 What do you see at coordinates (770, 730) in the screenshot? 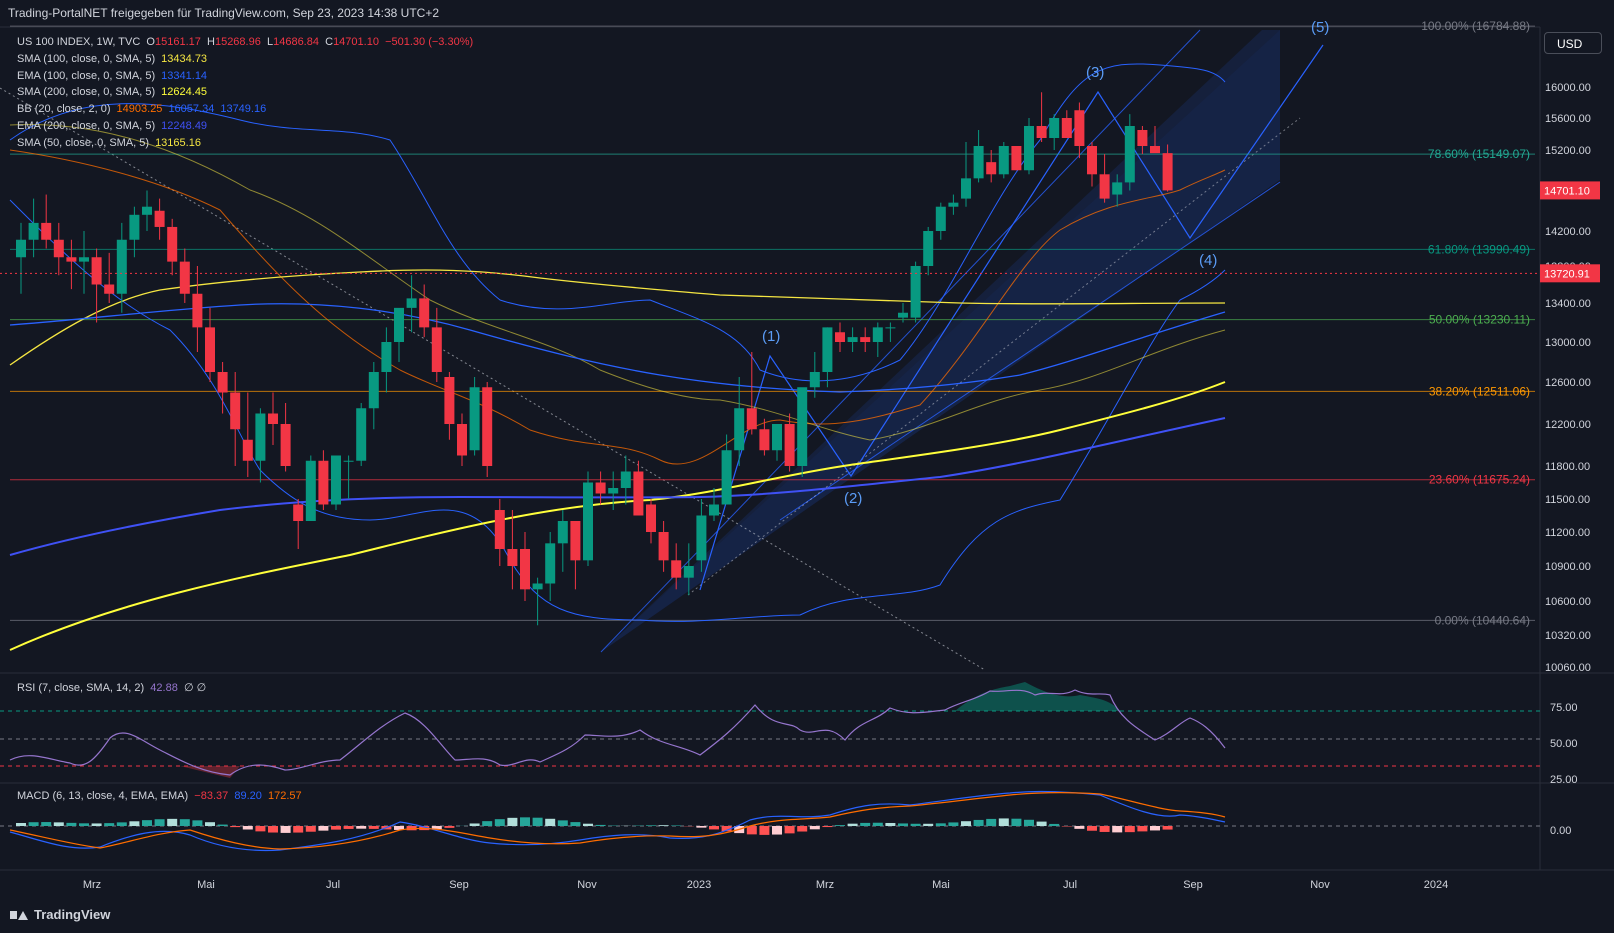
I see `rsi-panel` at bounding box center [770, 730].